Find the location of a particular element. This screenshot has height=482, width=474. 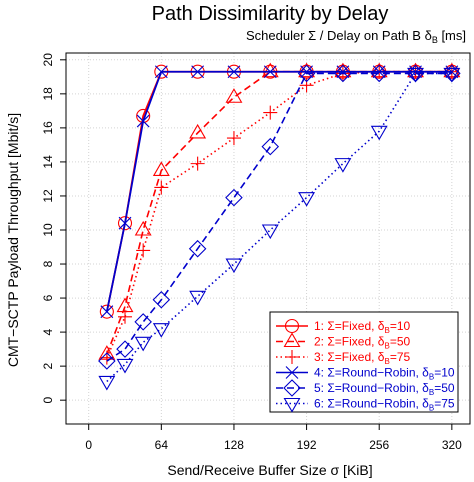

legend-label: 6: Σ=Round−Robin, δB=75 is located at coordinates (384, 405).